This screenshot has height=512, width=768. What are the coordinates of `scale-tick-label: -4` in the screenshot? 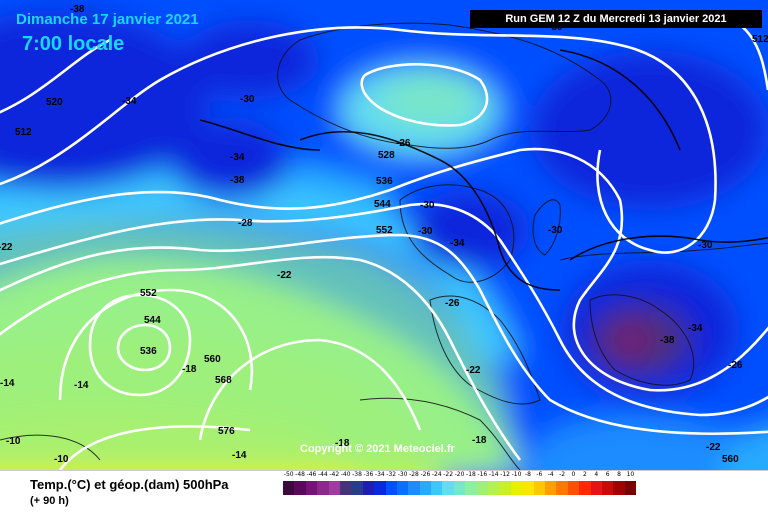 It's located at (550, 474).